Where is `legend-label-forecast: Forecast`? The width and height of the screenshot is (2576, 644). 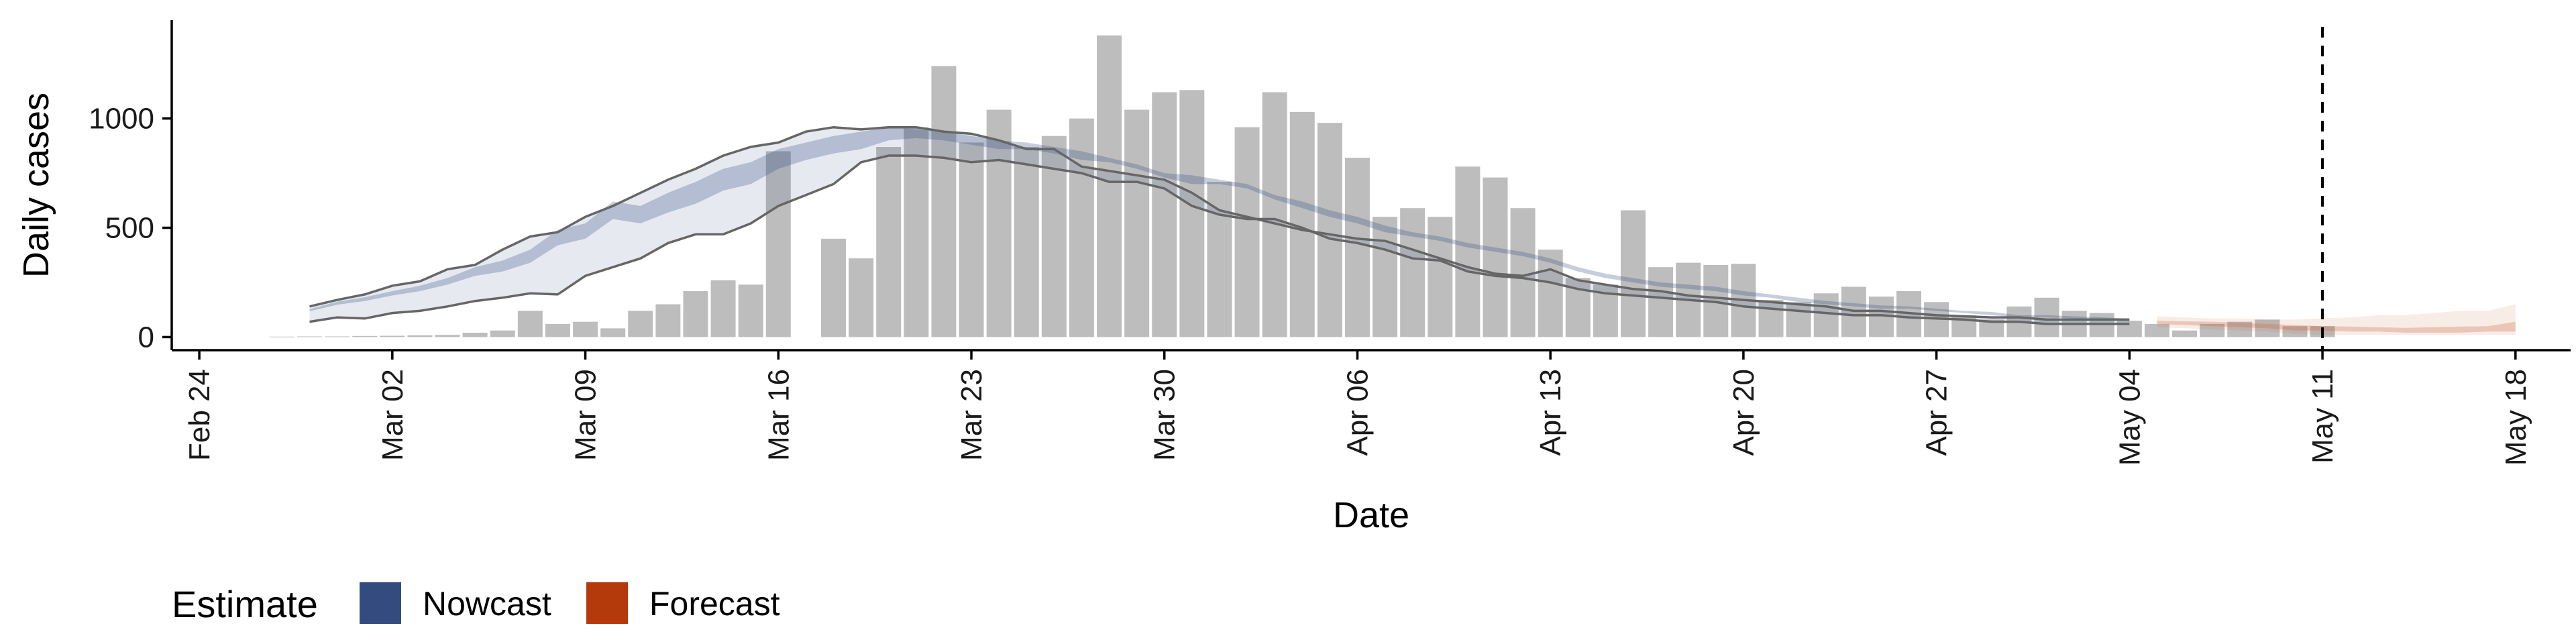
legend-label-forecast: Forecast is located at coordinates (714, 604).